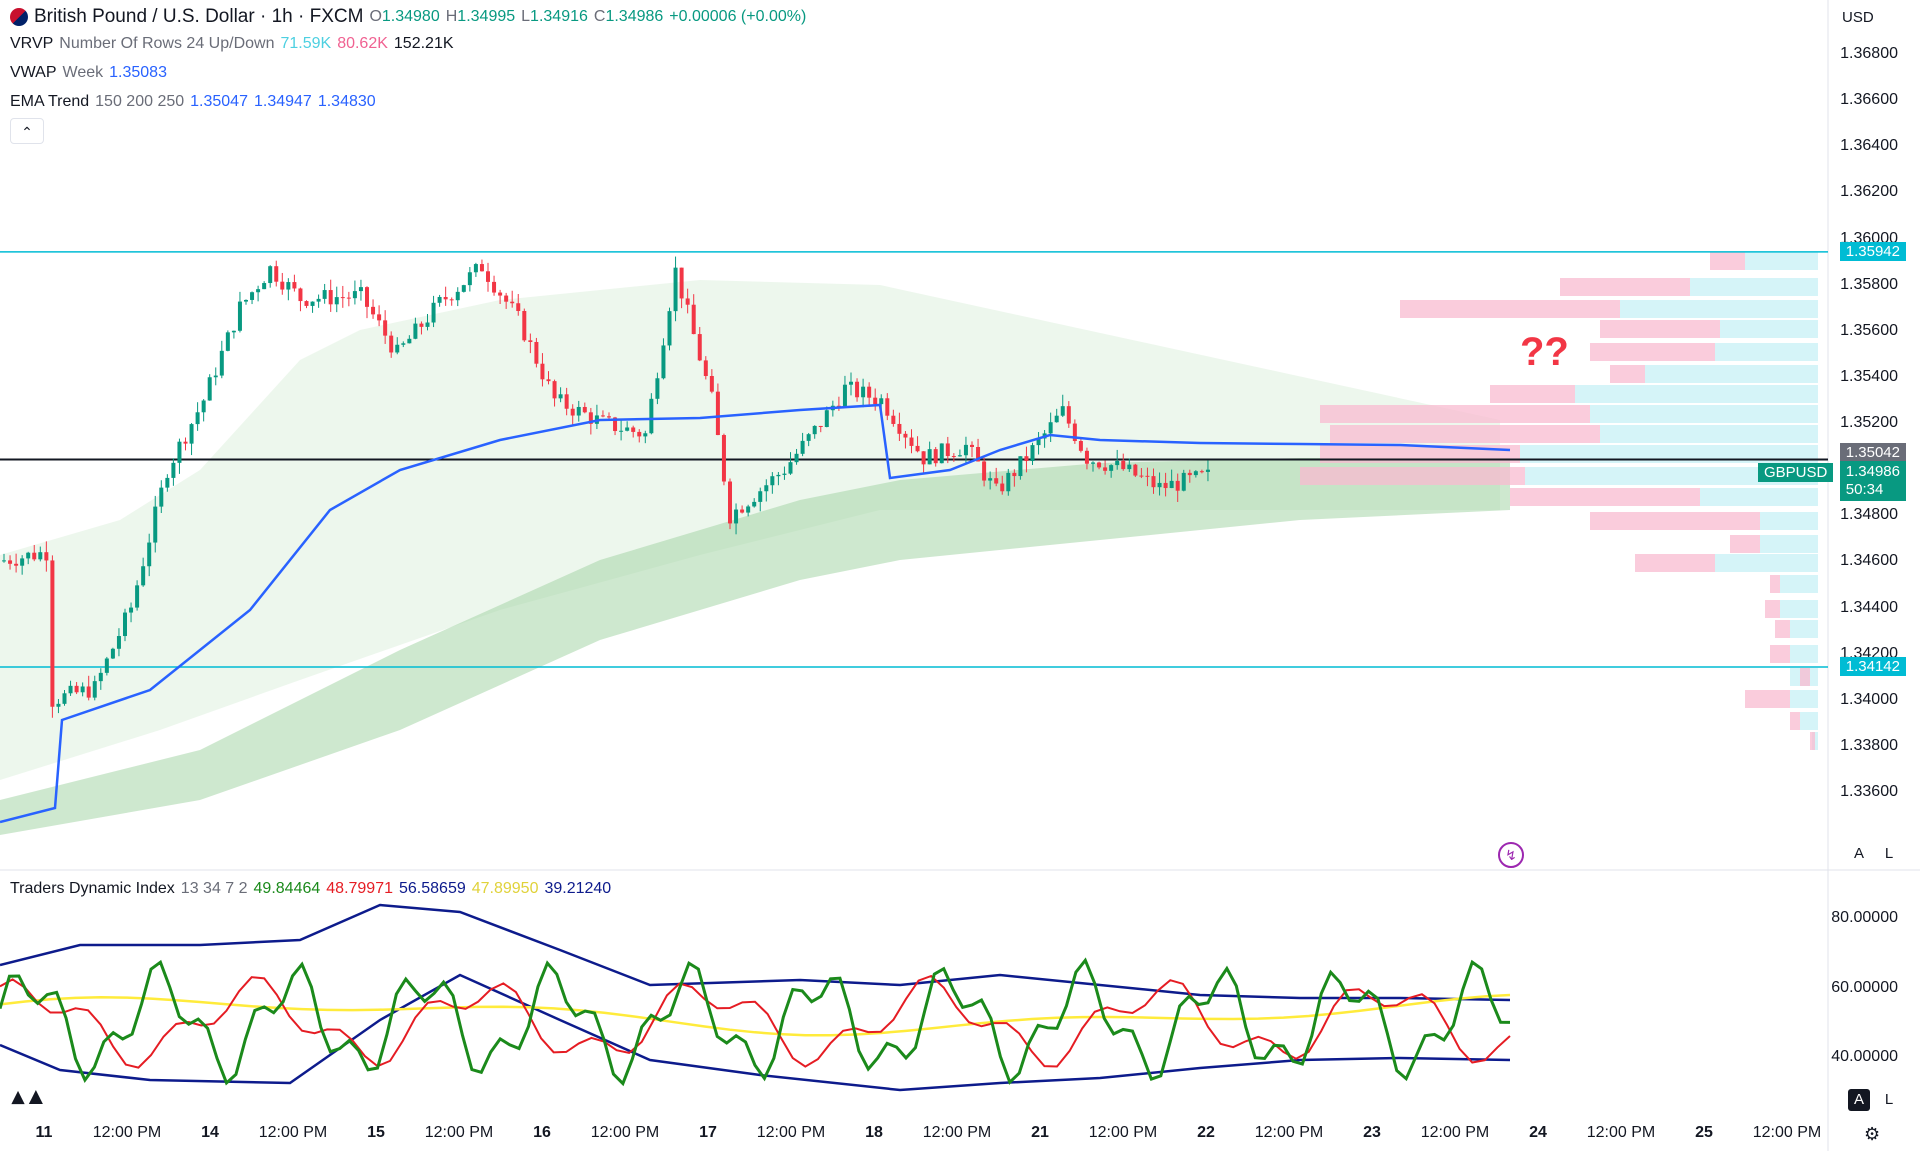 The height and width of the screenshot is (1151, 1920). Describe the element at coordinates (376, 1132) in the screenshot. I see `time-tick-label: 15` at that location.